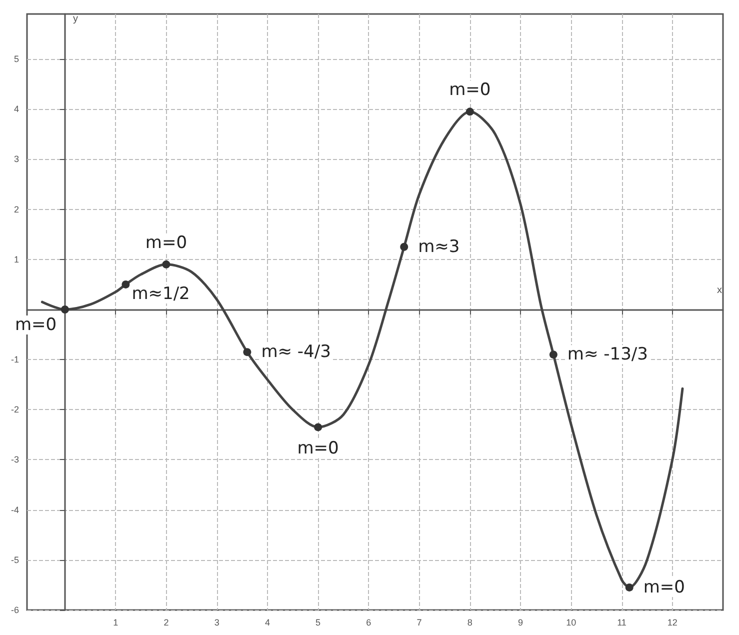  I want to click on x-tick-label: 1, so click(115, 623).